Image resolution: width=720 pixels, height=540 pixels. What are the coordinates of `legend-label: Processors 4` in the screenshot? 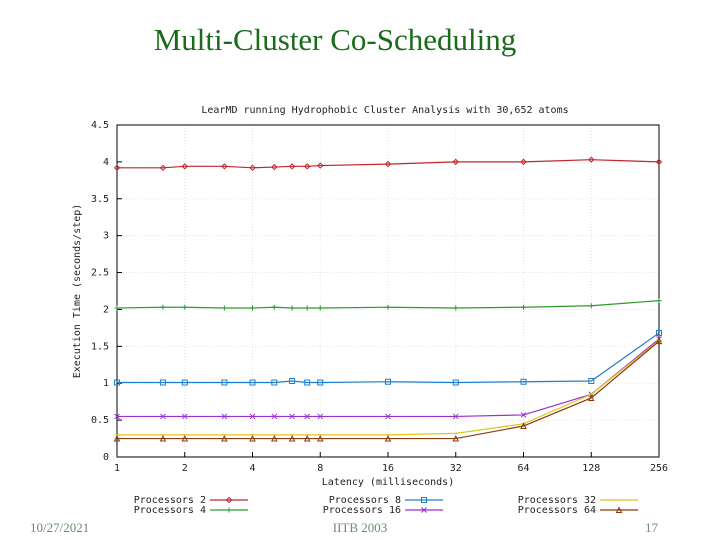 It's located at (170, 510).